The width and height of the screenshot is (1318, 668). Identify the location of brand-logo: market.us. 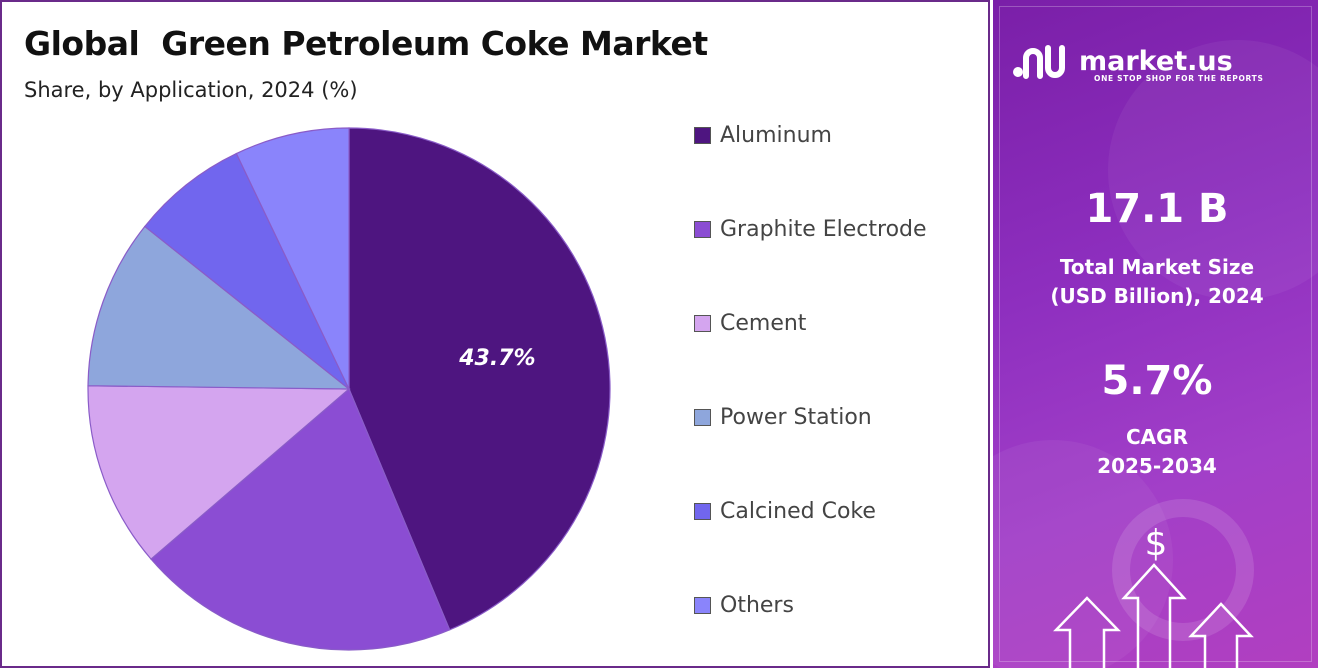
(1122, 62).